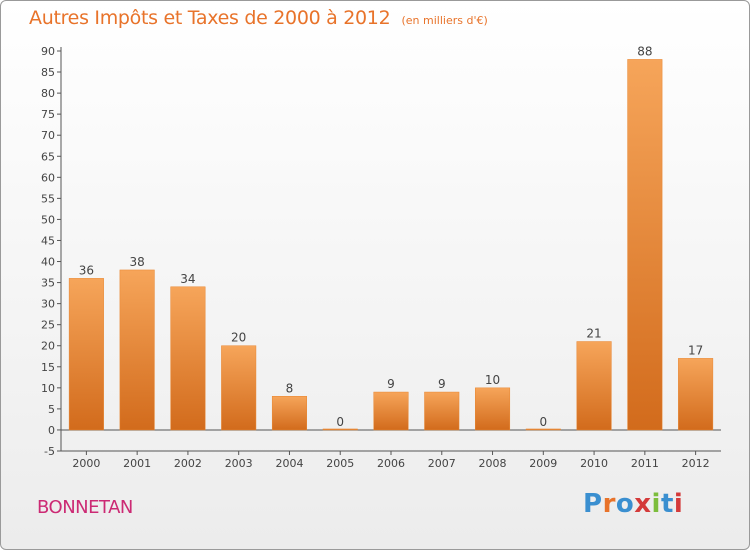 This screenshot has height=550, width=750. What do you see at coordinates (49, 451) in the screenshot?
I see `y-tick-label: -5` at bounding box center [49, 451].